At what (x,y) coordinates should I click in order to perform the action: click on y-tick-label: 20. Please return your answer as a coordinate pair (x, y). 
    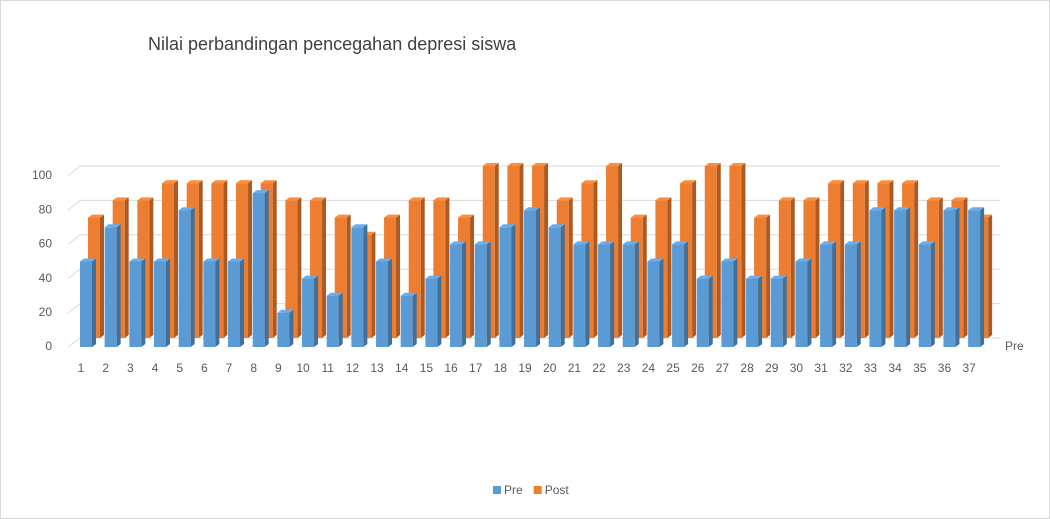
    Looking at the image, I should click on (46, 312).